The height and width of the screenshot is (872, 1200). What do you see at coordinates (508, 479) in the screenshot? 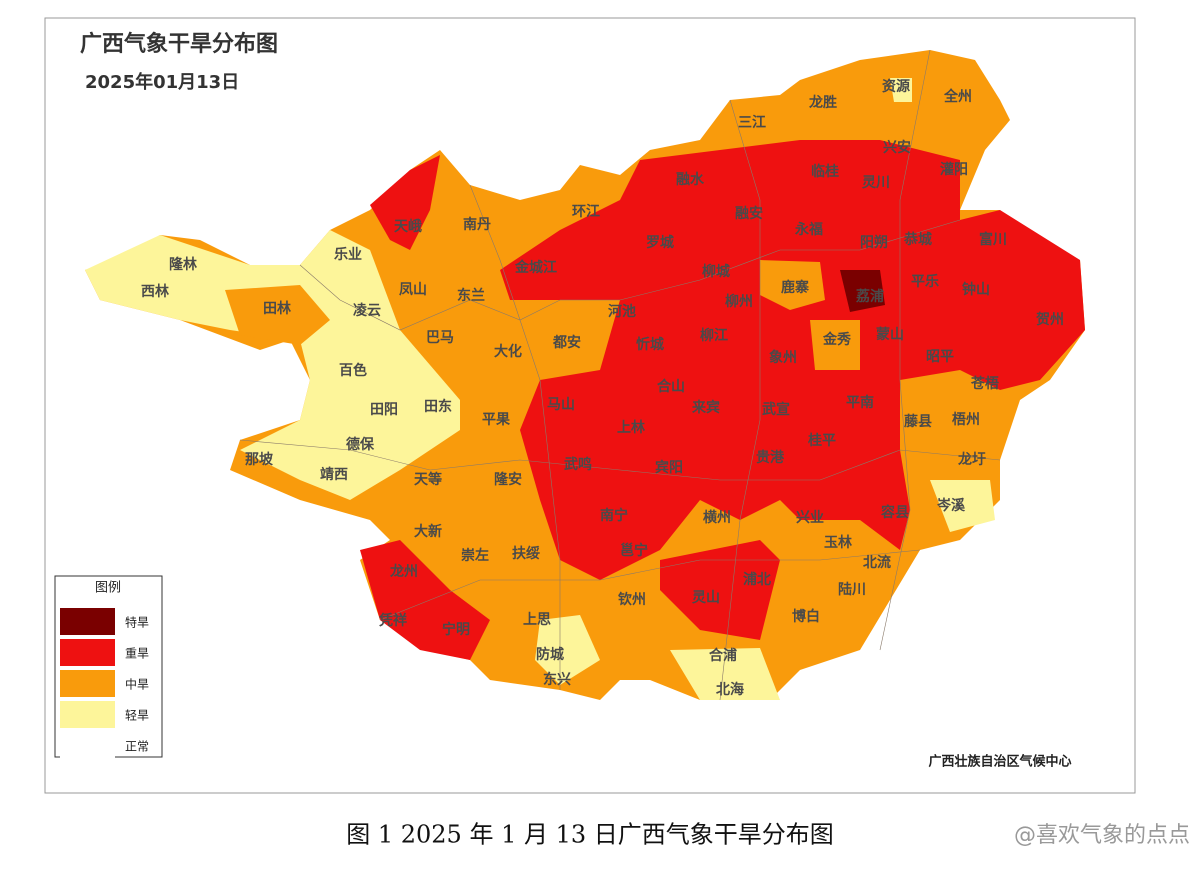
I see `county-label: 隆安` at bounding box center [508, 479].